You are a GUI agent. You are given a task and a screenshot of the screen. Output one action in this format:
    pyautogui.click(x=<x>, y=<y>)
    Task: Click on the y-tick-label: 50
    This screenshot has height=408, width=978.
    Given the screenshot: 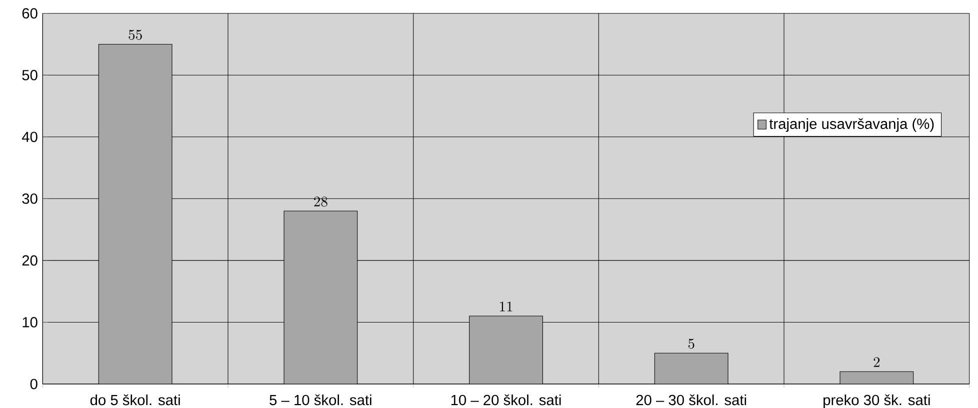 What is the action you would take?
    pyautogui.click(x=30, y=75)
    